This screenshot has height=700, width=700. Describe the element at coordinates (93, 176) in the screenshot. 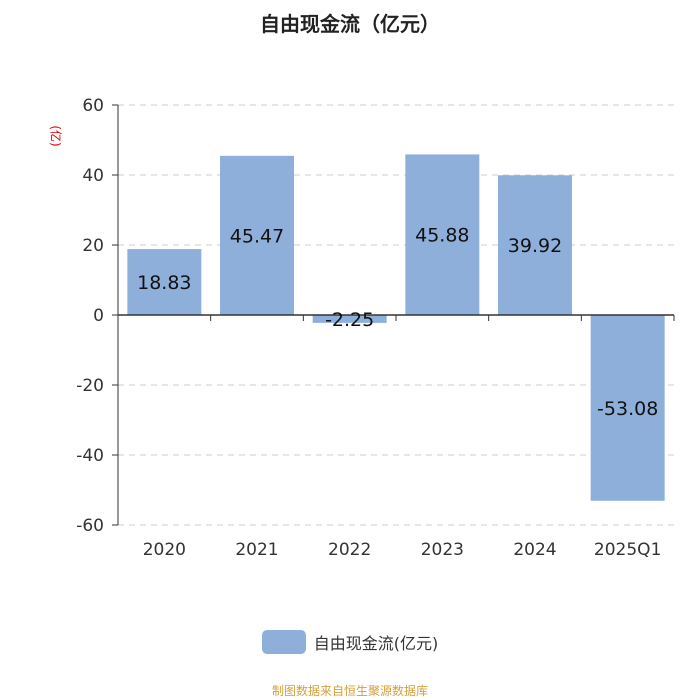

I see `y-tick-label: 40` at that location.